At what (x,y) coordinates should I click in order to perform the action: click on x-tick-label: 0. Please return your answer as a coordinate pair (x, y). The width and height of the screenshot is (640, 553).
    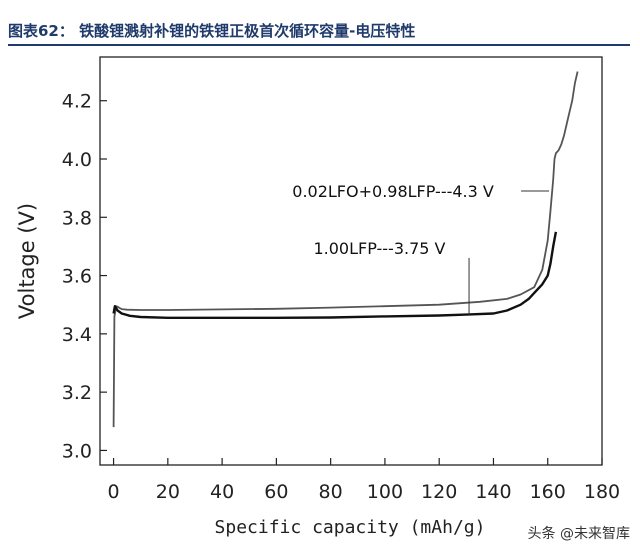
    Looking at the image, I should click on (114, 492).